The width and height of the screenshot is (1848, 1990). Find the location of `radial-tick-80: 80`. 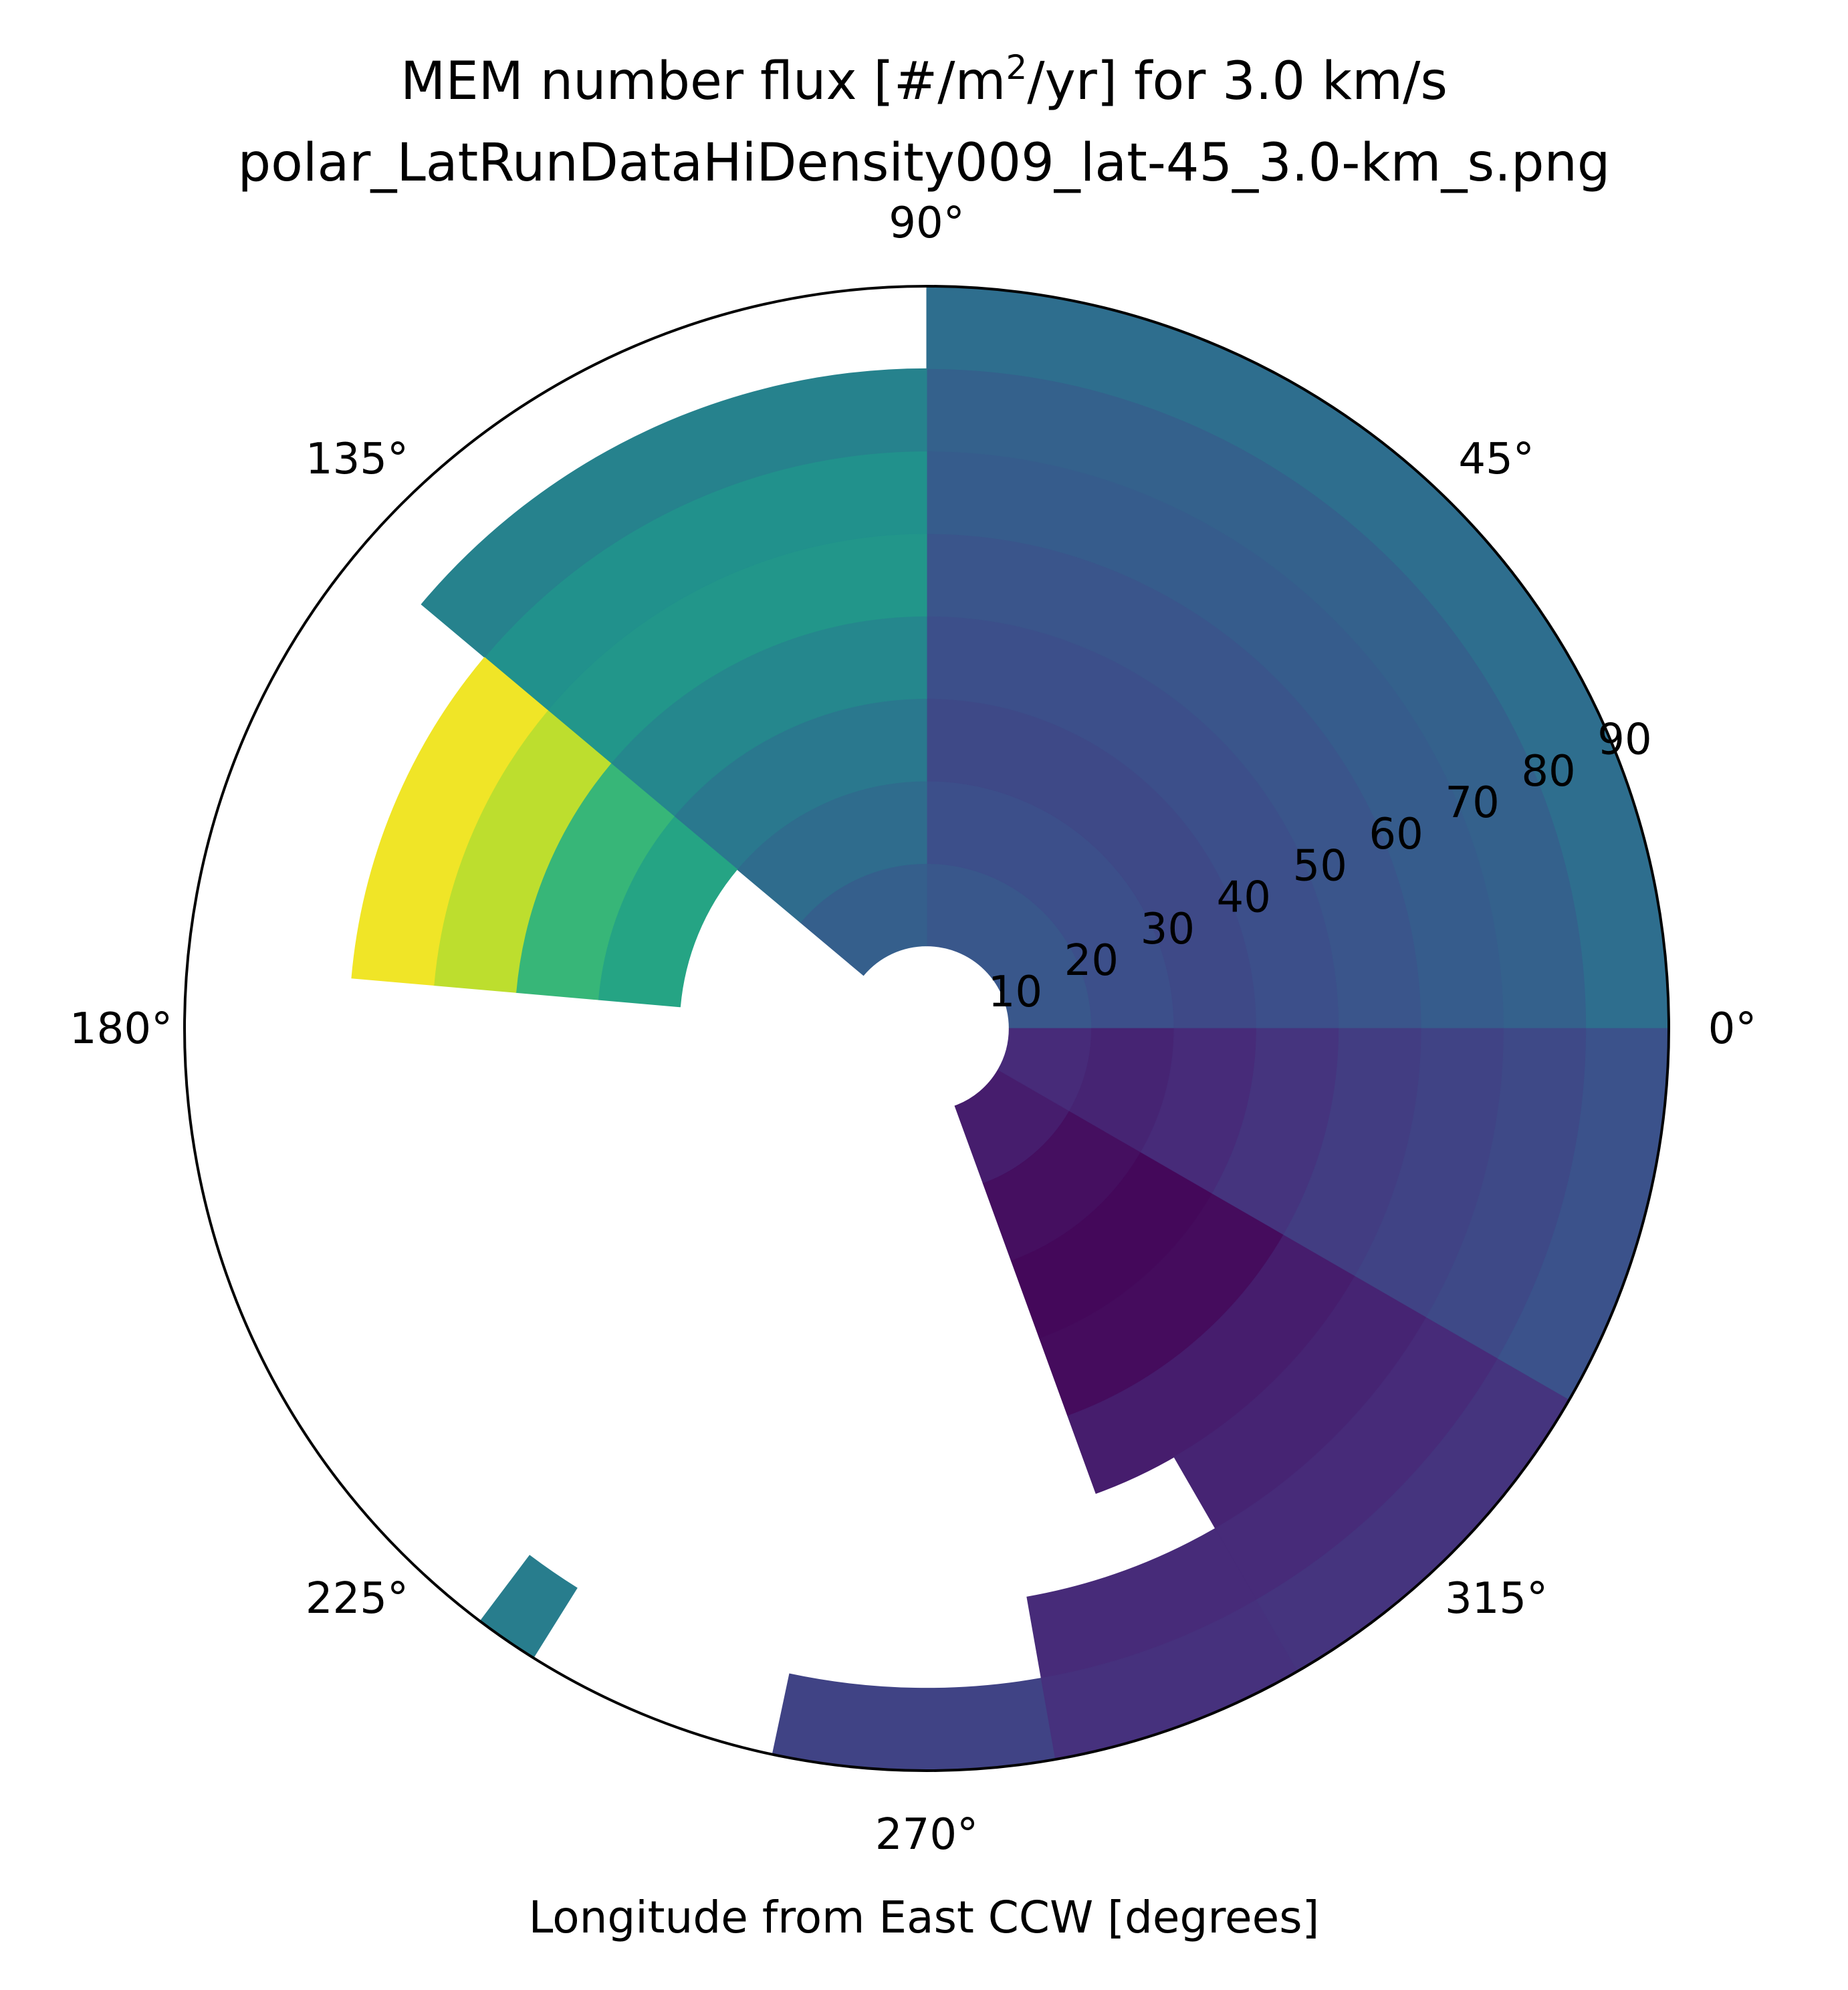

radial-tick-80: 80 is located at coordinates (1548, 771).